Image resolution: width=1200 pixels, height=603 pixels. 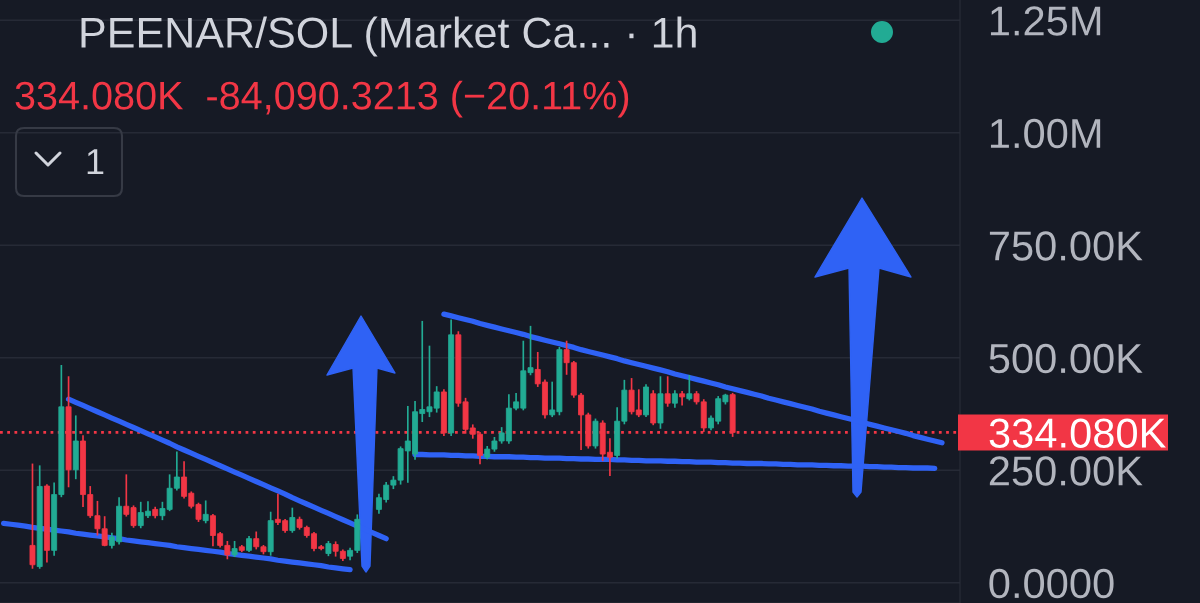 What do you see at coordinates (1077, 433) in the screenshot?
I see `ref-line-label: 334.080K` at bounding box center [1077, 433].